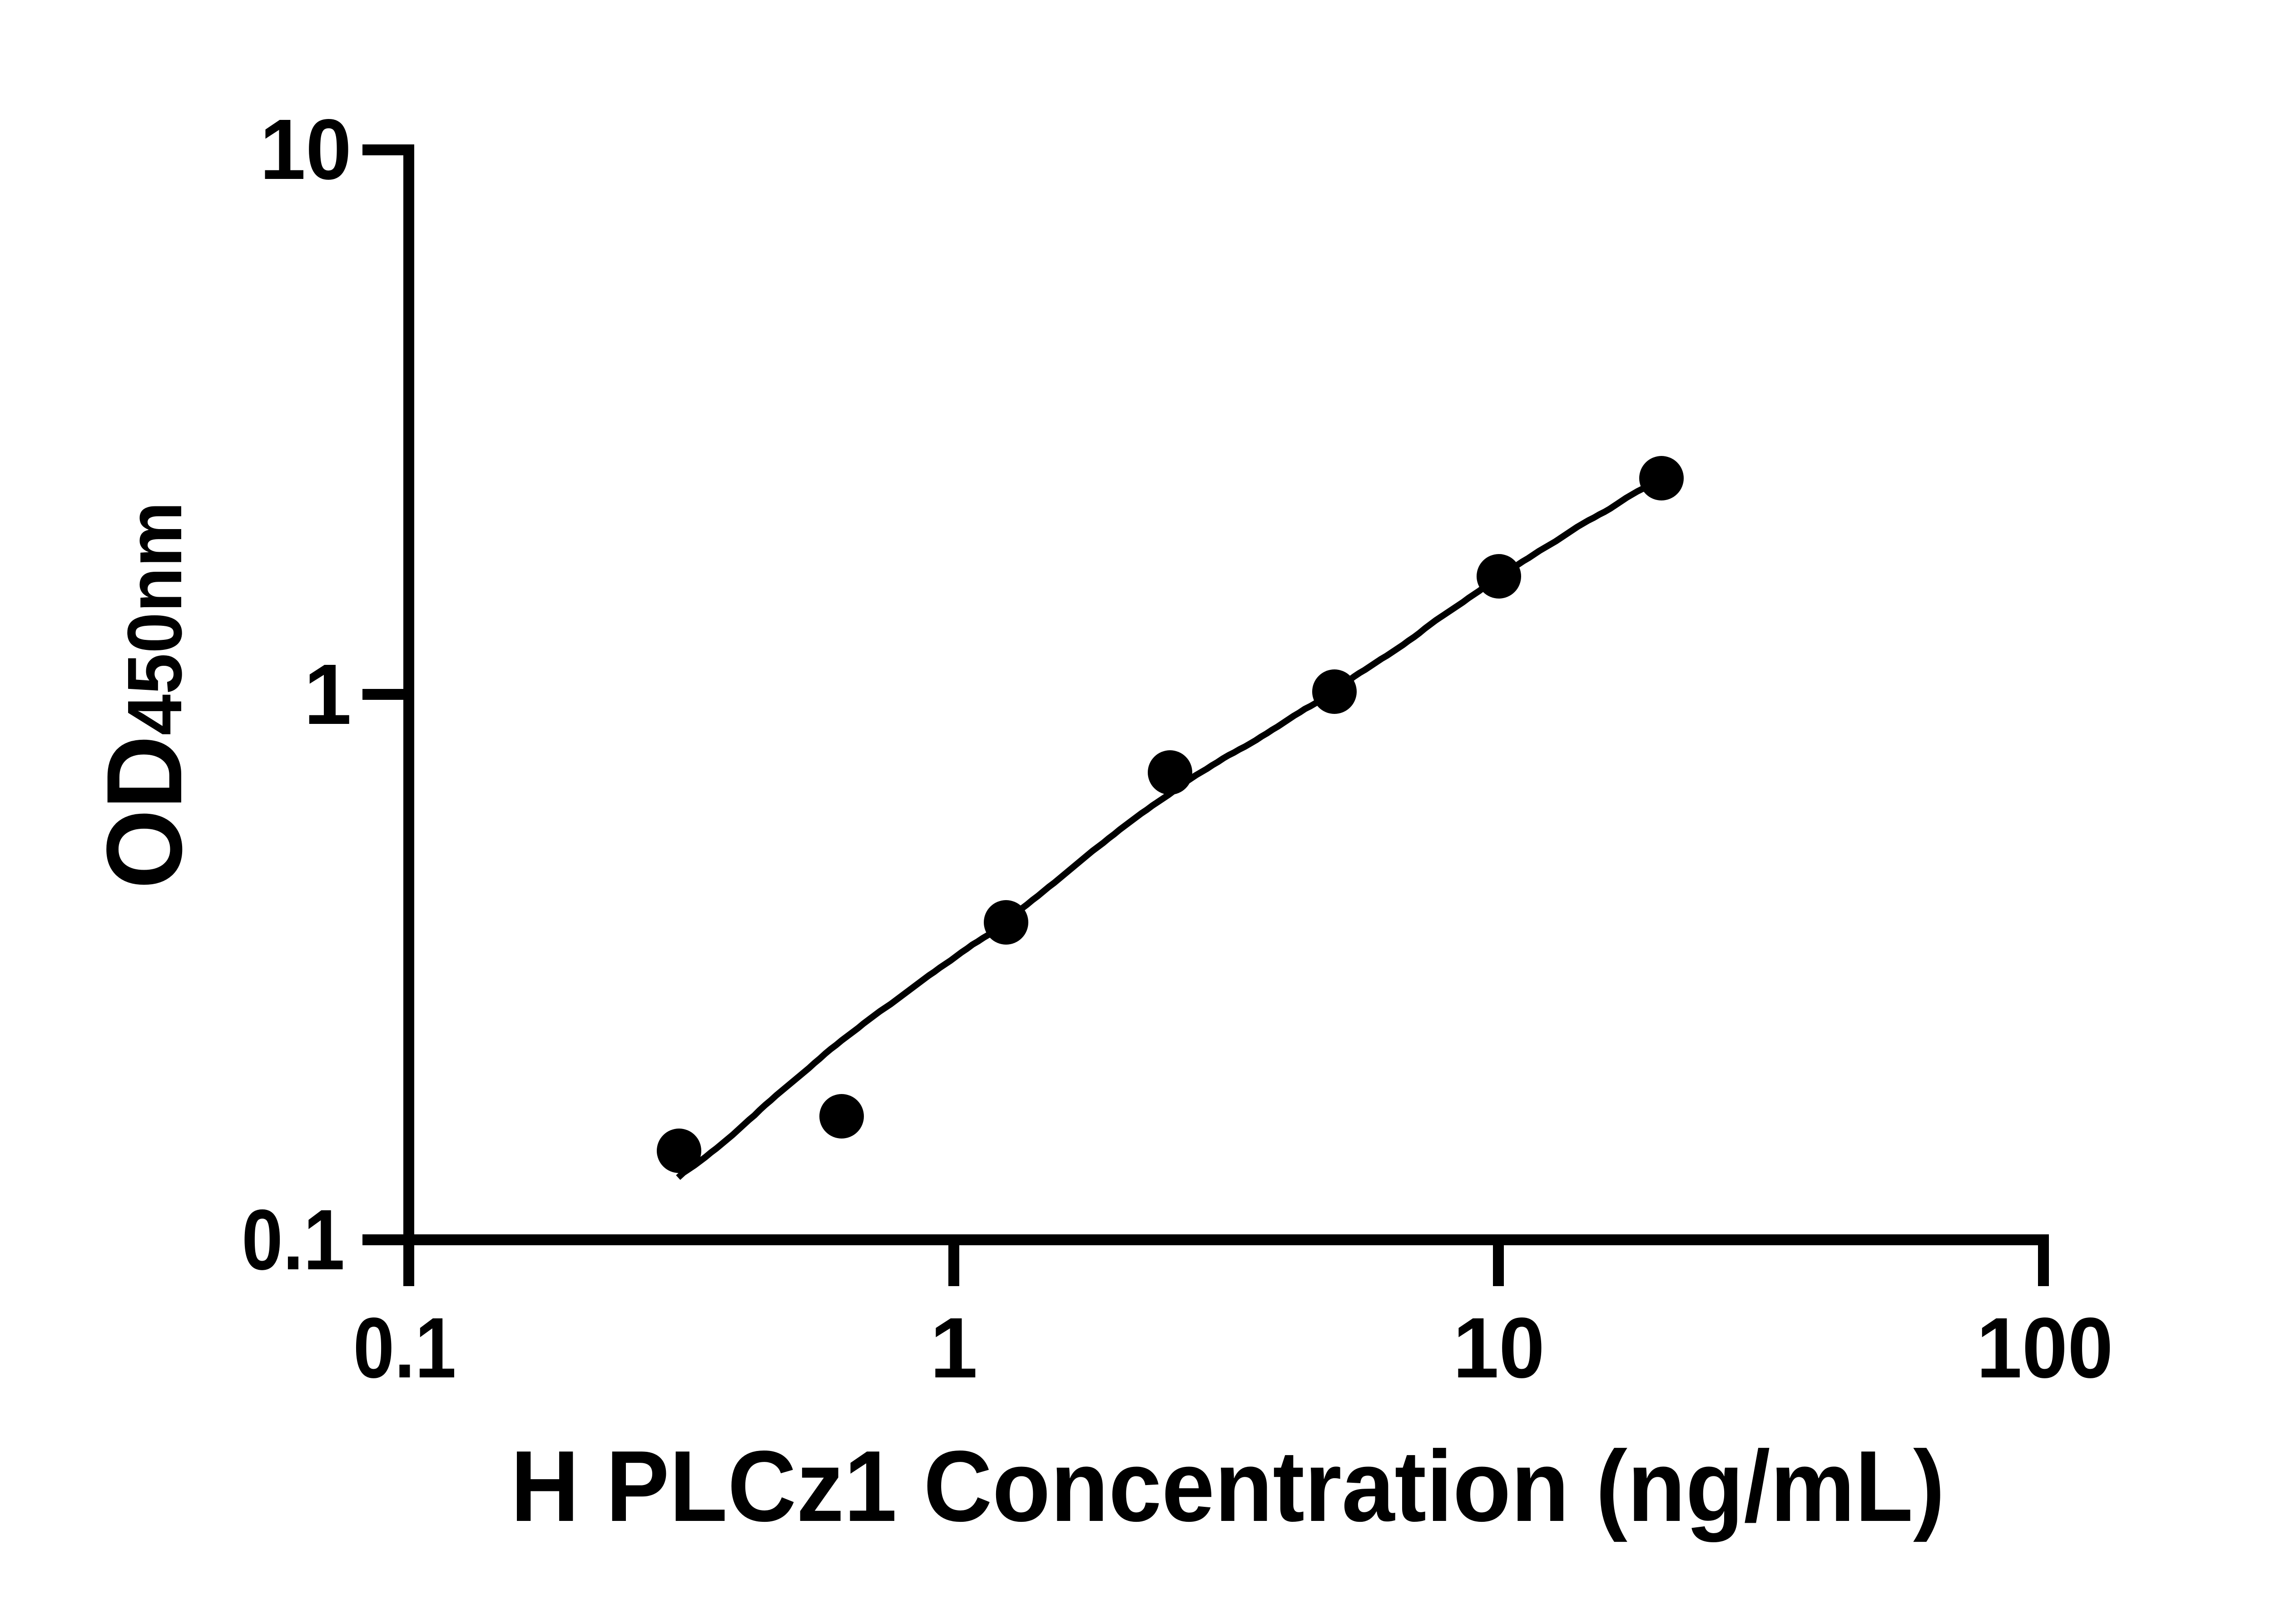 Image resolution: width=2271 pixels, height=1624 pixels. I want to click on svg-text: OD450nm, so click(144, 695).